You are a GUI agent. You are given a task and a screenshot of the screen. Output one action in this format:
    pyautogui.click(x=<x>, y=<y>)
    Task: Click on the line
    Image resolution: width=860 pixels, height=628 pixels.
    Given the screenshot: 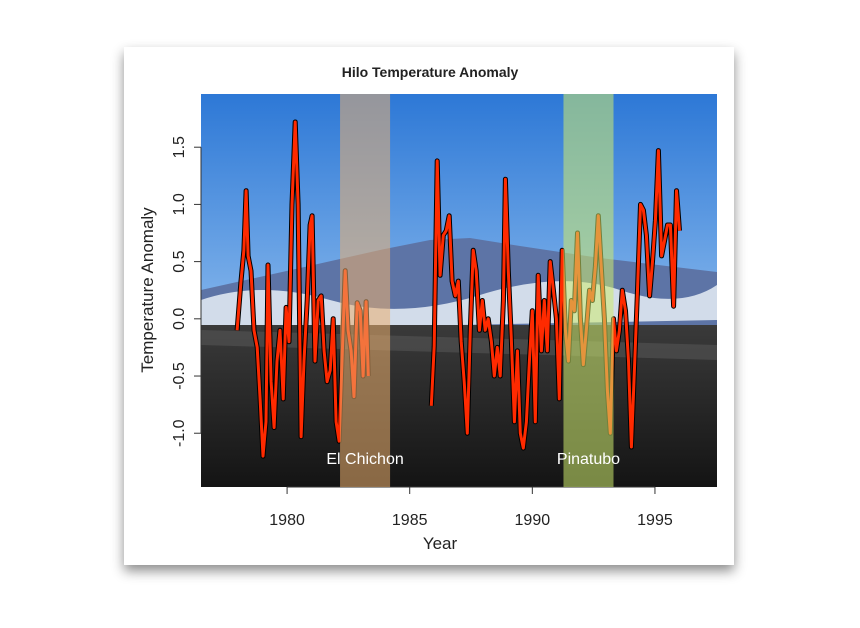 What is the action you would take?
    pyautogui.click(x=555, y=299)
    